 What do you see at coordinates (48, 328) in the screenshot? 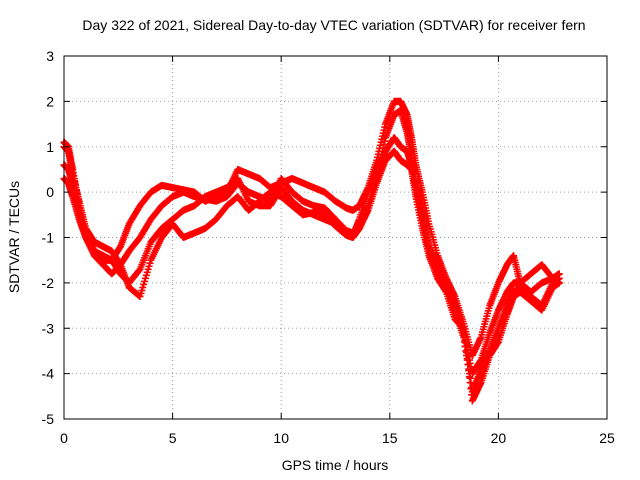
I see `y-tick-label: -3` at bounding box center [48, 328].